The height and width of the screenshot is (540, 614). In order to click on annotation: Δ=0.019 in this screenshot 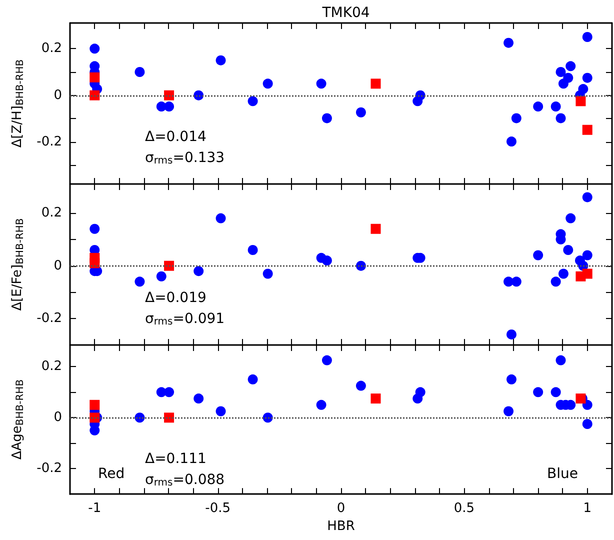, I will do `click(175, 298)`.